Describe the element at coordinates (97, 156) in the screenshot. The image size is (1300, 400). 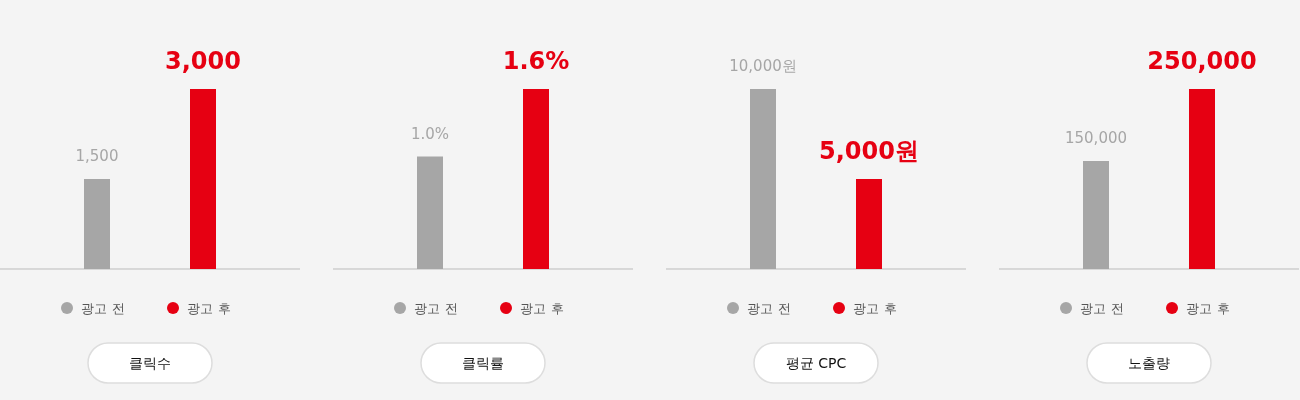
I see `data-label: 1,500` at that location.